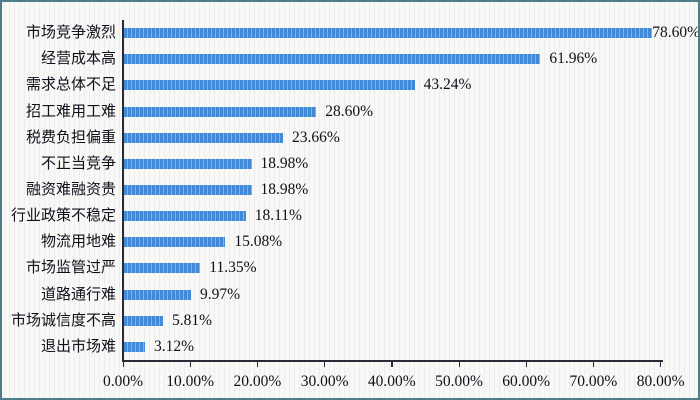  I want to click on x-axis-tick-label: 10.00%, so click(190, 381).